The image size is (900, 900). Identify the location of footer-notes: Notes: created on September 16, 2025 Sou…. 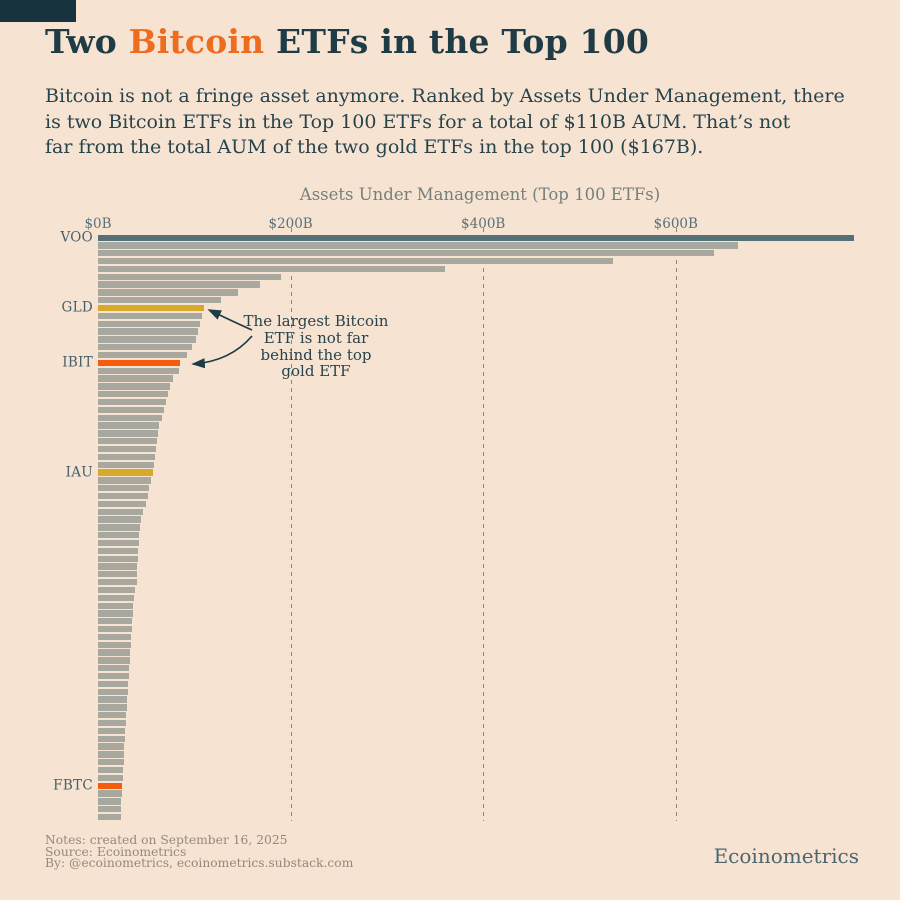
(199, 852).